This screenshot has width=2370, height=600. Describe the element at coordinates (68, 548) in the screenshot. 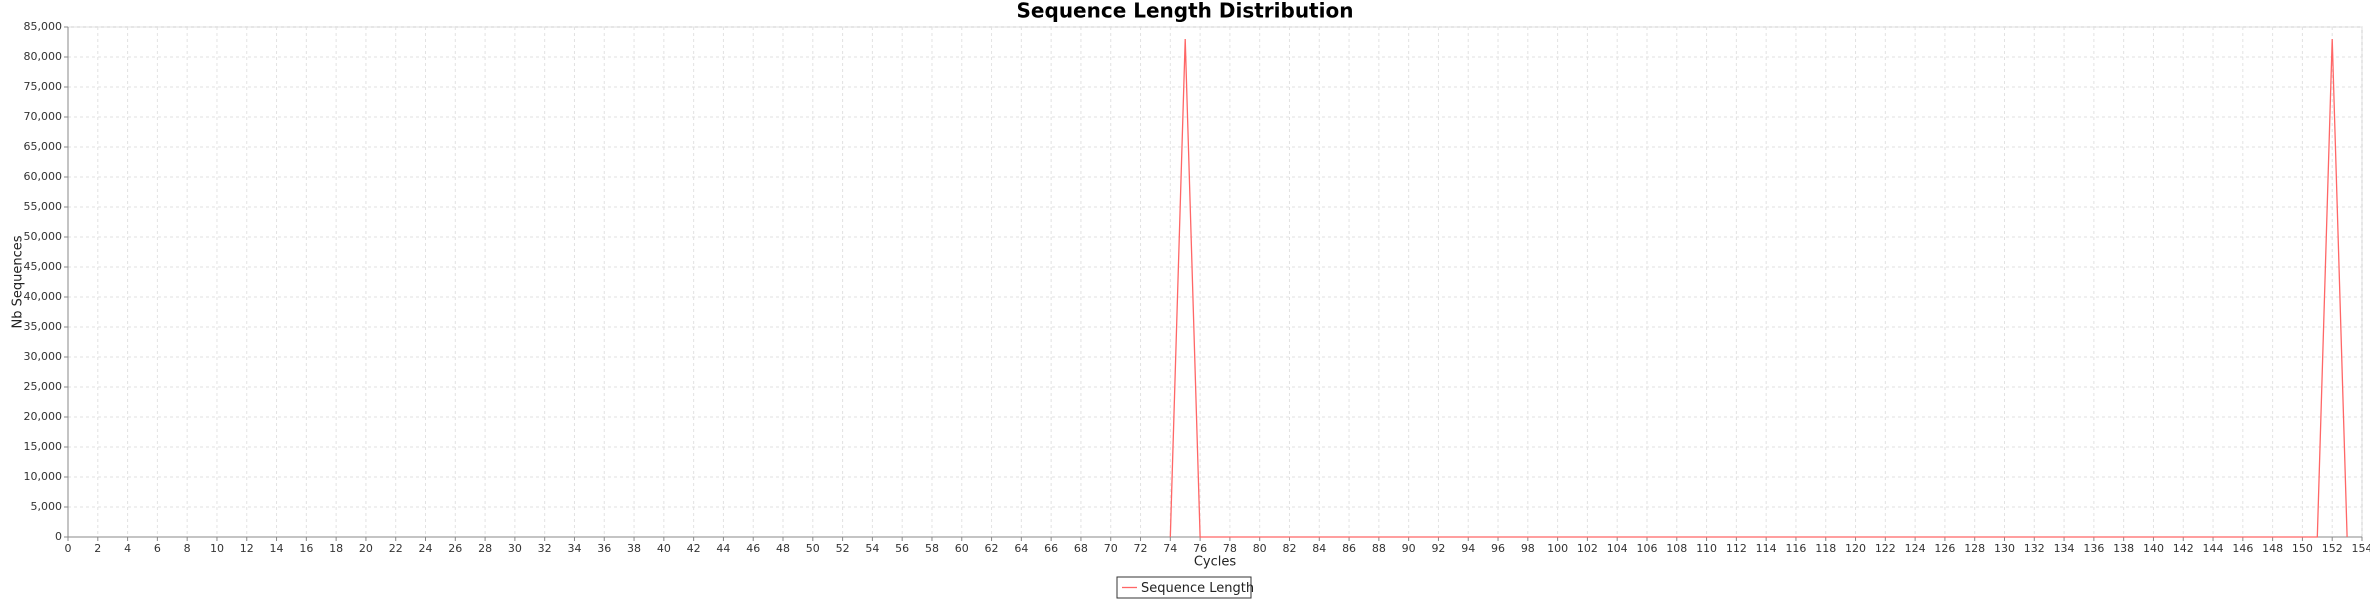

I see `x-tick-label: 0` at that location.